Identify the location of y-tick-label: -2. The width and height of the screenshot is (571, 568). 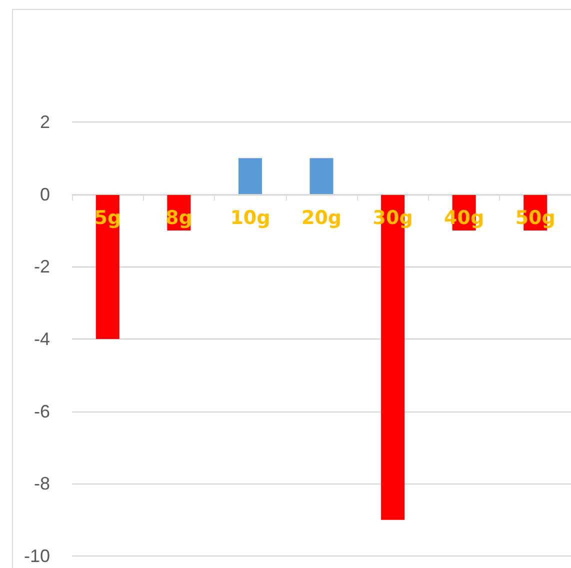
(42, 266).